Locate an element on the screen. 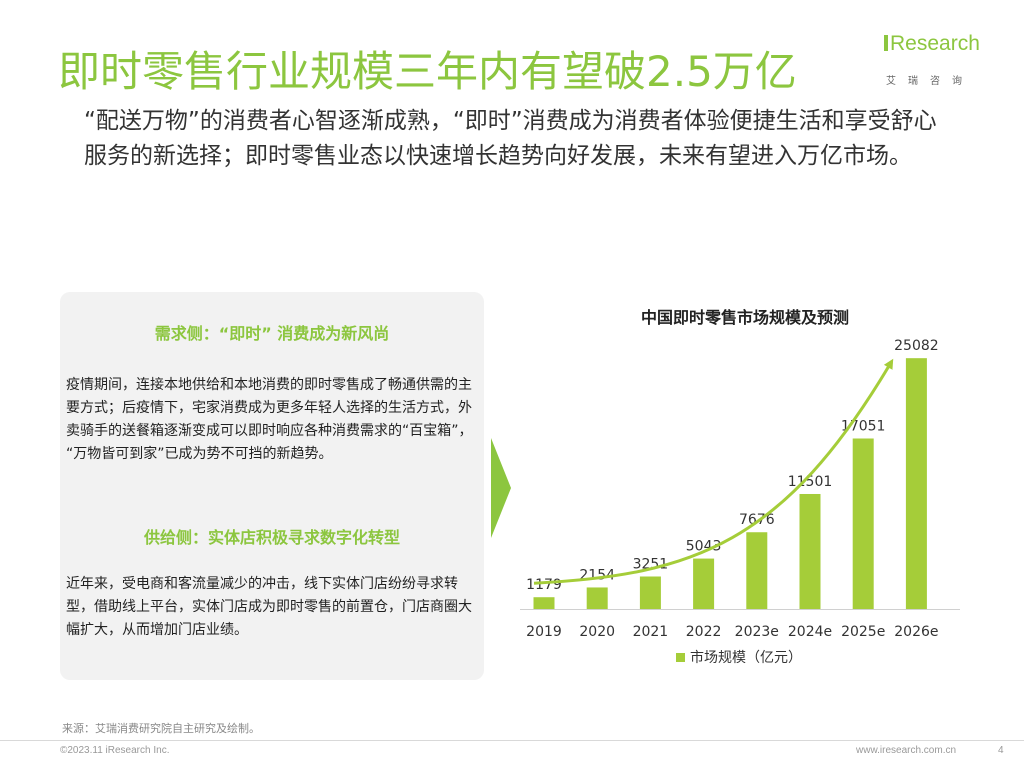 Image resolution: width=1024 pixels, height=768 pixels. copyright-text: ©2023.11 iResearch Inc. is located at coordinates (115, 750).